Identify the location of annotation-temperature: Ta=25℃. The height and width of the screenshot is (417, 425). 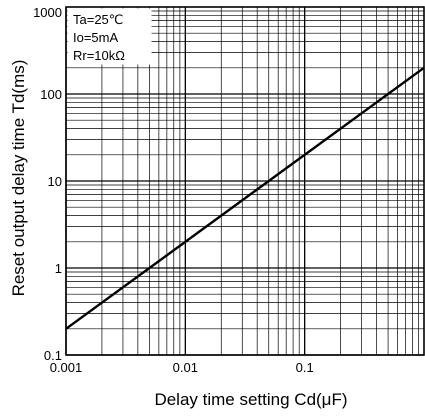
(98, 19).